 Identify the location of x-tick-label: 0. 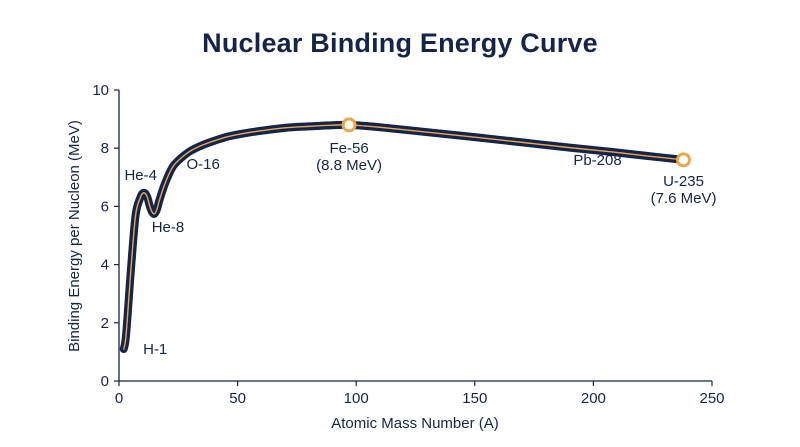
(119, 398).